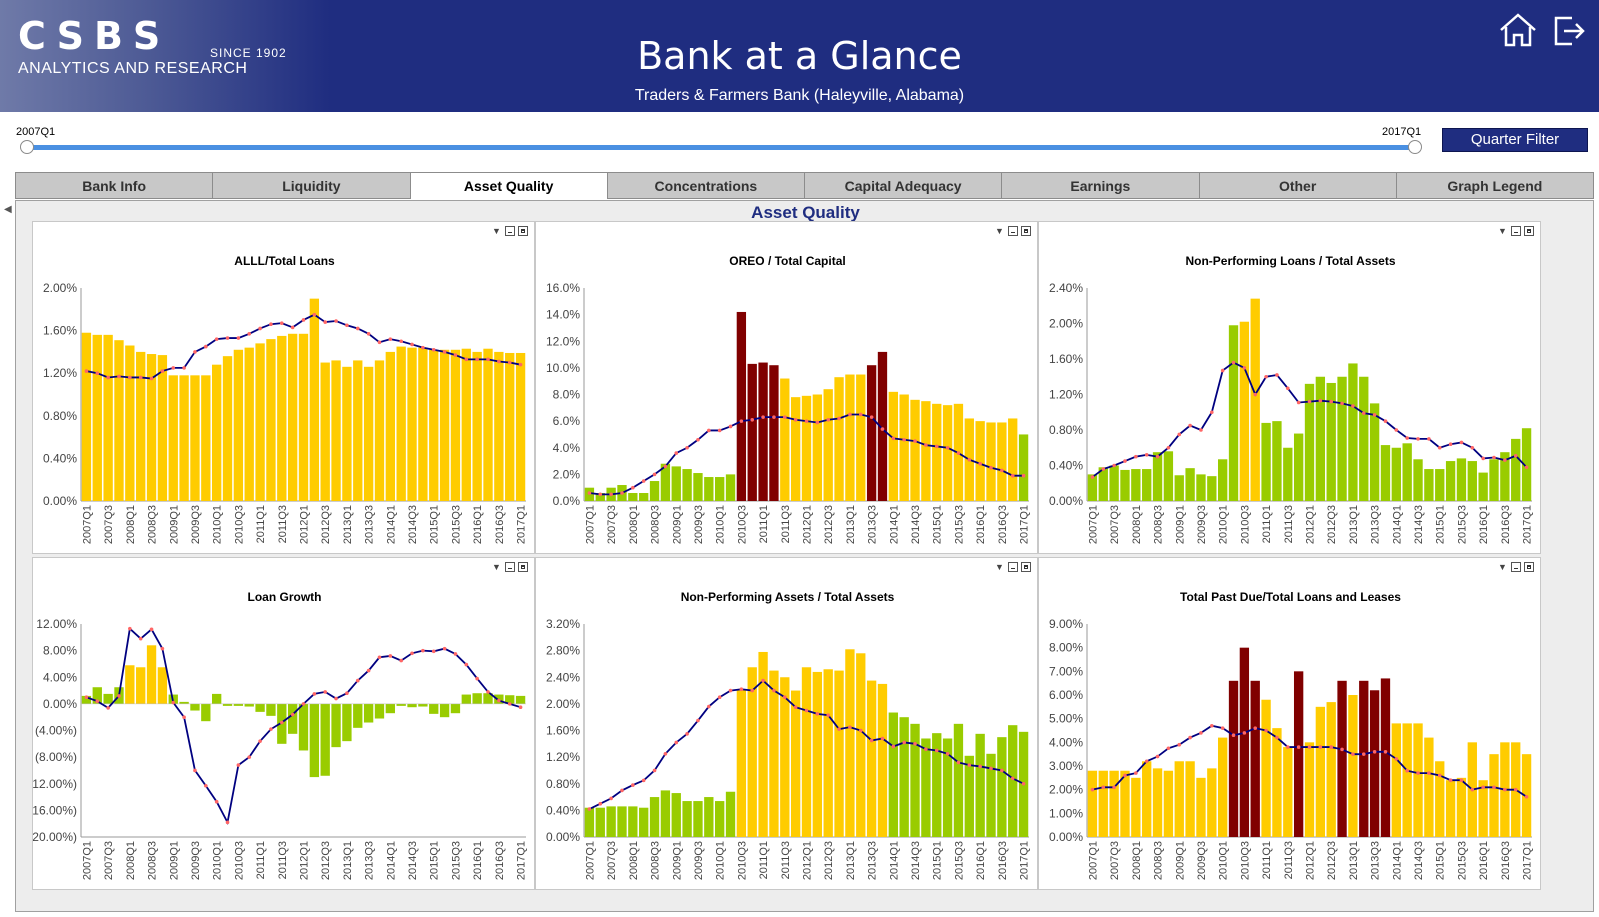 This screenshot has height=917, width=1599. I want to click on tab-earnings: Earnings, so click(1100, 185).